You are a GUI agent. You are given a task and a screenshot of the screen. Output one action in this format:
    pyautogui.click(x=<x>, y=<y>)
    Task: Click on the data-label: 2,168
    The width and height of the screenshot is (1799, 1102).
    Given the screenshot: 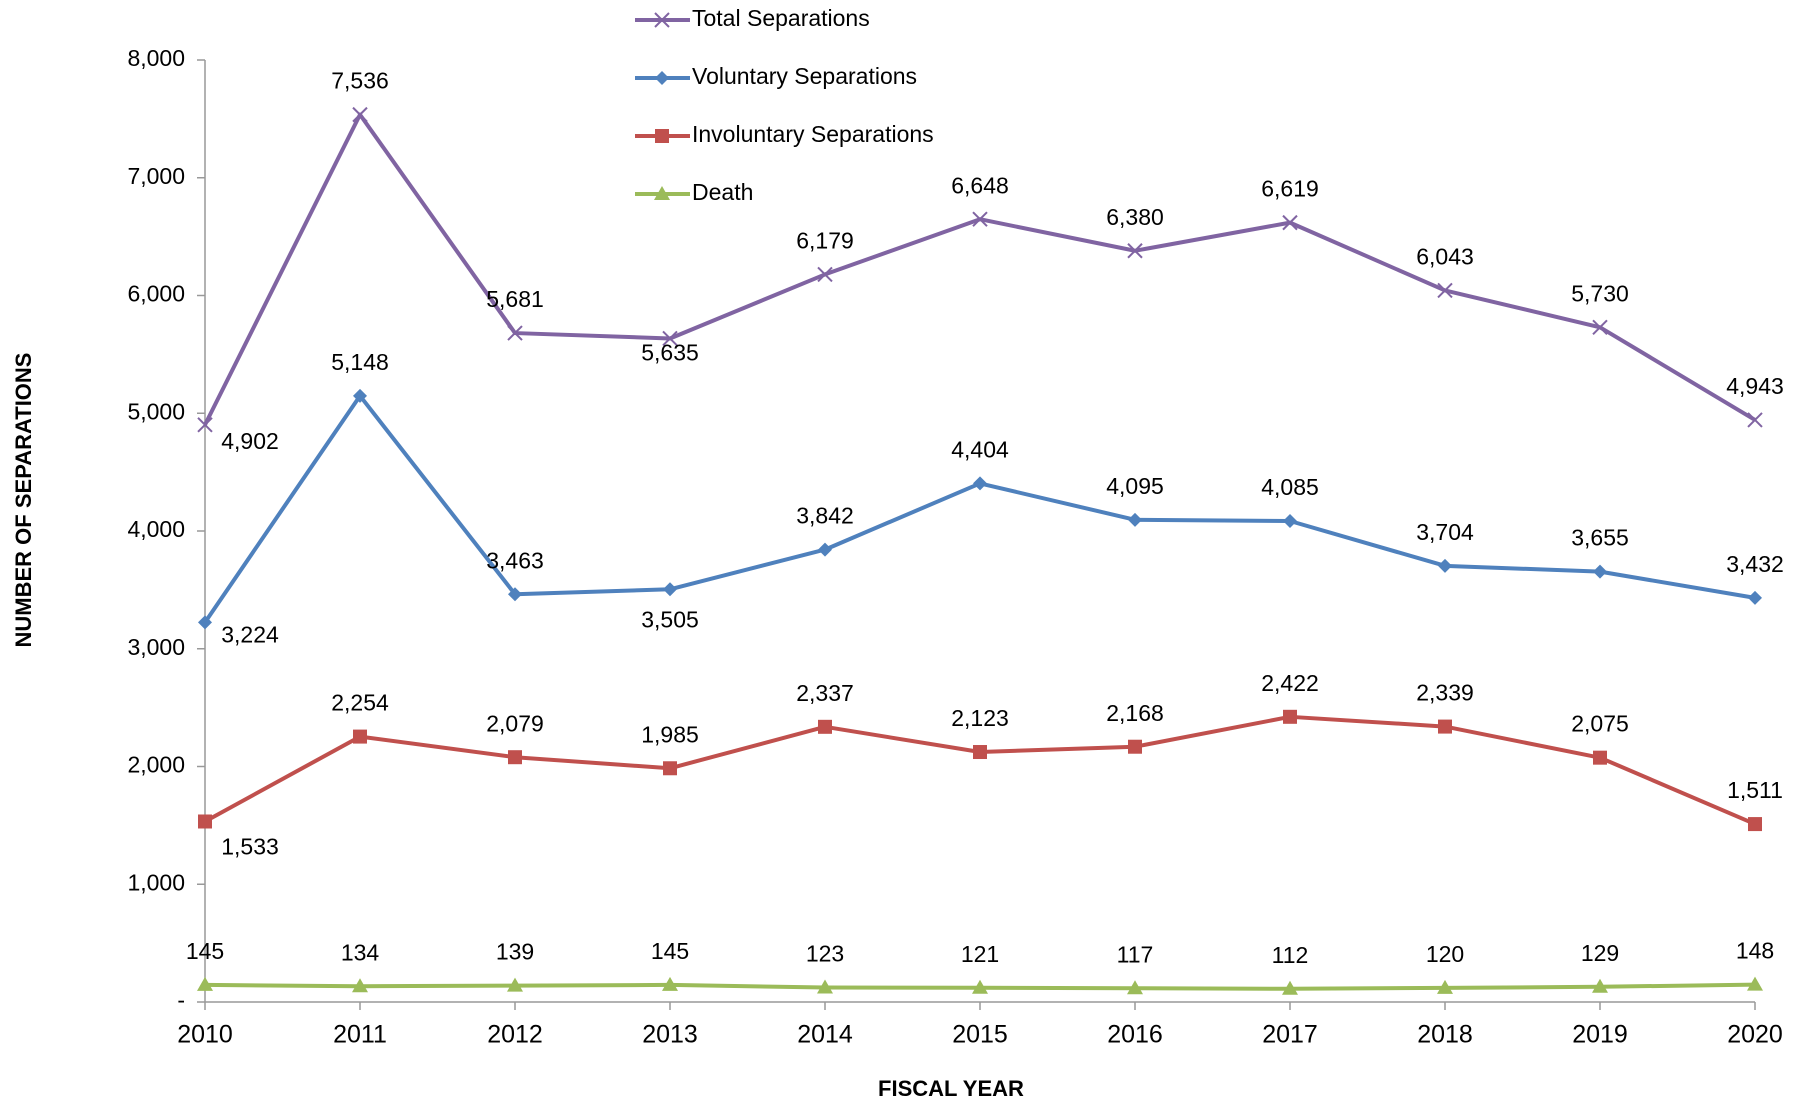 What is the action you would take?
    pyautogui.click(x=1135, y=713)
    